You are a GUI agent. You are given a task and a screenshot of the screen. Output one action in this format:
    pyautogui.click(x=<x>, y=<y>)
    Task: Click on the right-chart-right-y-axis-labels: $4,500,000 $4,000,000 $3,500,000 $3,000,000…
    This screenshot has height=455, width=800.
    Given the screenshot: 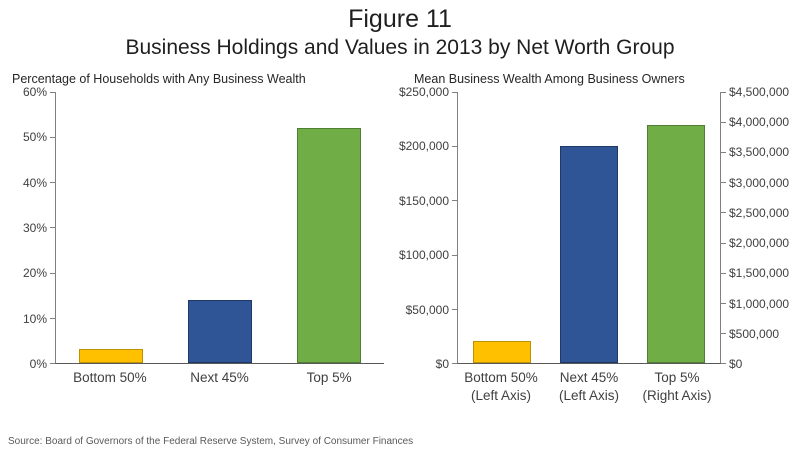 What is the action you would take?
    pyautogui.click(x=759, y=228)
    